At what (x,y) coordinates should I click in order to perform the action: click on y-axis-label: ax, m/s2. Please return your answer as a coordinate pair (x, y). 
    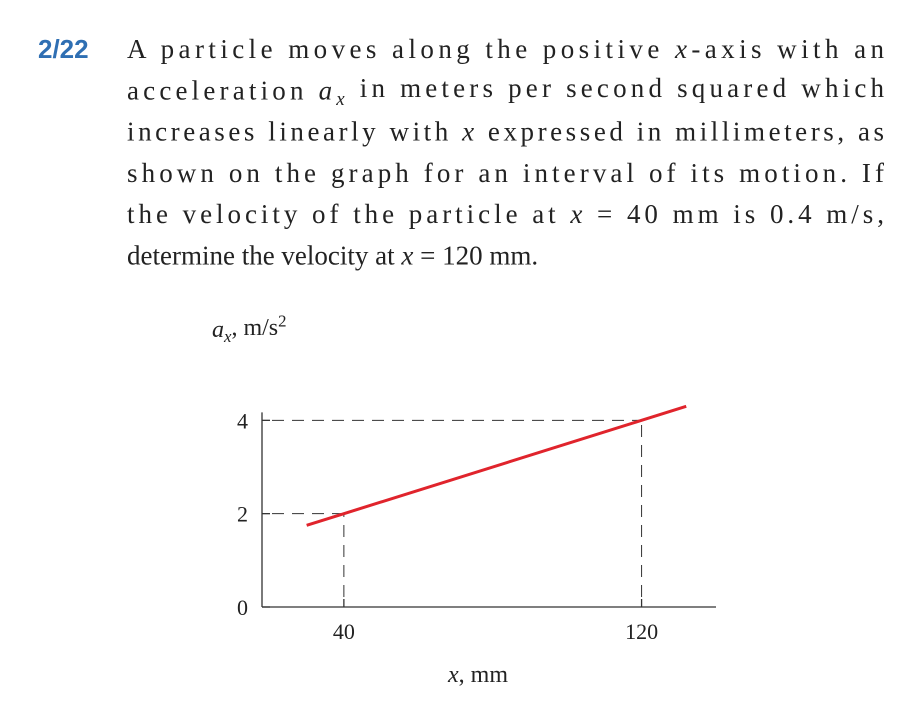
    Looking at the image, I should click on (249, 328).